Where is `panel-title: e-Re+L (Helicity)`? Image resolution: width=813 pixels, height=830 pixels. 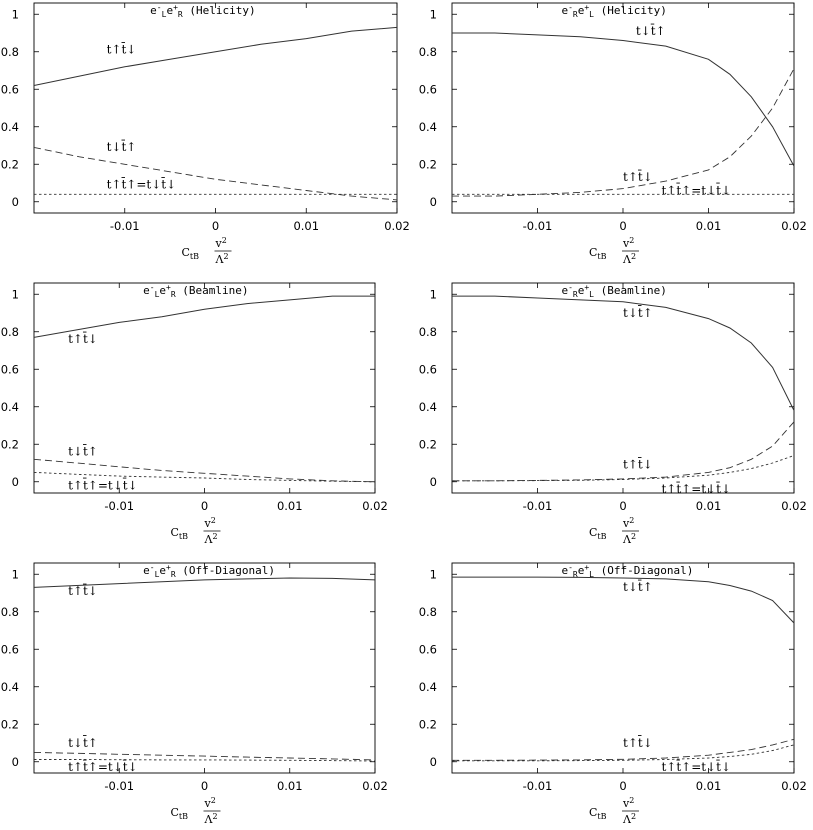 panel-title: e-Re+L (Helicity) is located at coordinates (613, 11).